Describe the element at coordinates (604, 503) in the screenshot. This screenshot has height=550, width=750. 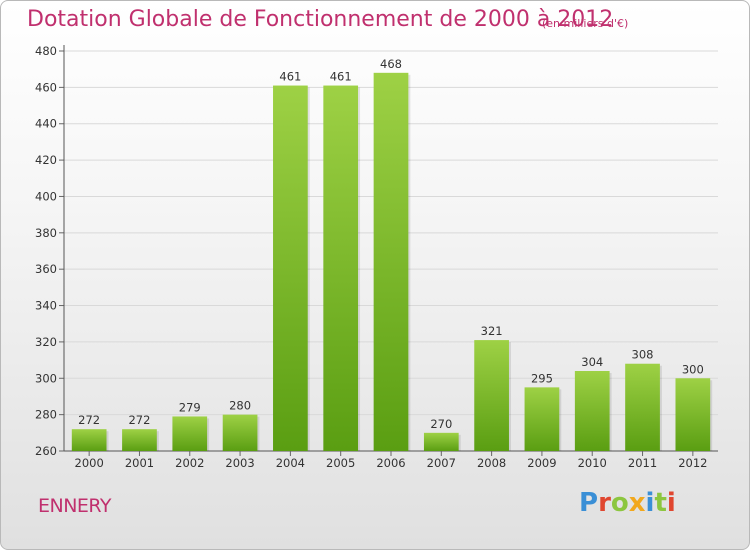
I see `logo-letter: r` at that location.